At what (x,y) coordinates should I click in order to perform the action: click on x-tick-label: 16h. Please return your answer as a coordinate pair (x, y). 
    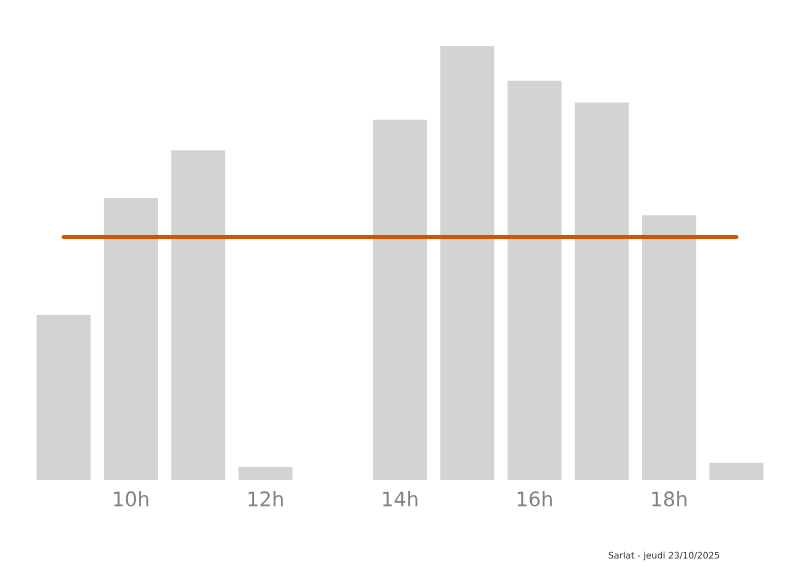
    Looking at the image, I should click on (534, 499).